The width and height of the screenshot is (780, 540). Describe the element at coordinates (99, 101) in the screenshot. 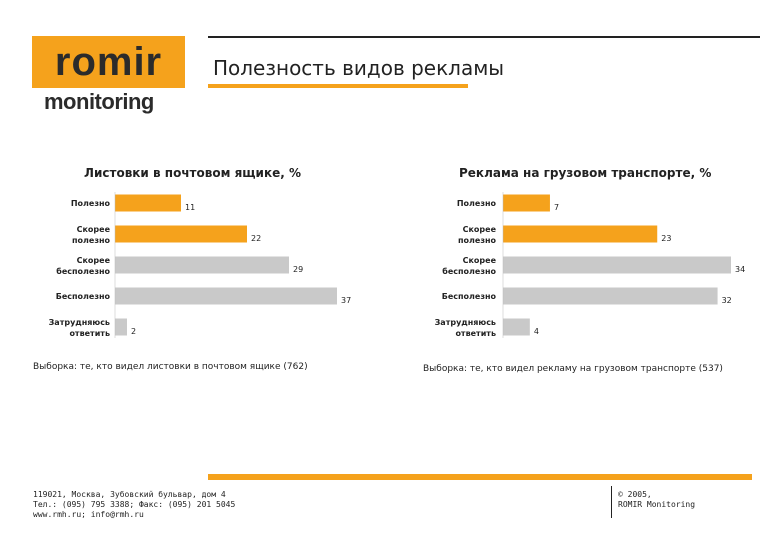

I see `logo-subtitle: monitoring` at that location.